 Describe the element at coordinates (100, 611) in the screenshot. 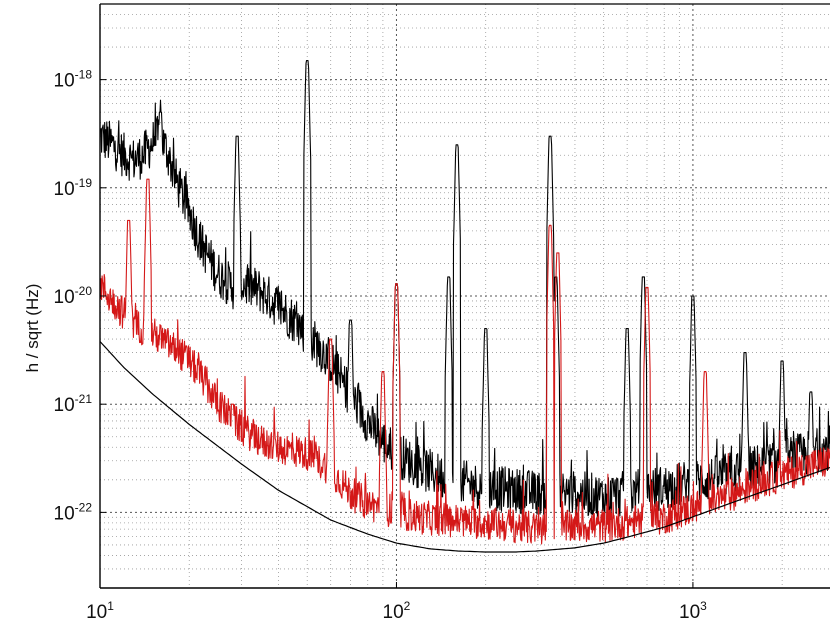

I see `x-tick-label: 10¹` at that location.